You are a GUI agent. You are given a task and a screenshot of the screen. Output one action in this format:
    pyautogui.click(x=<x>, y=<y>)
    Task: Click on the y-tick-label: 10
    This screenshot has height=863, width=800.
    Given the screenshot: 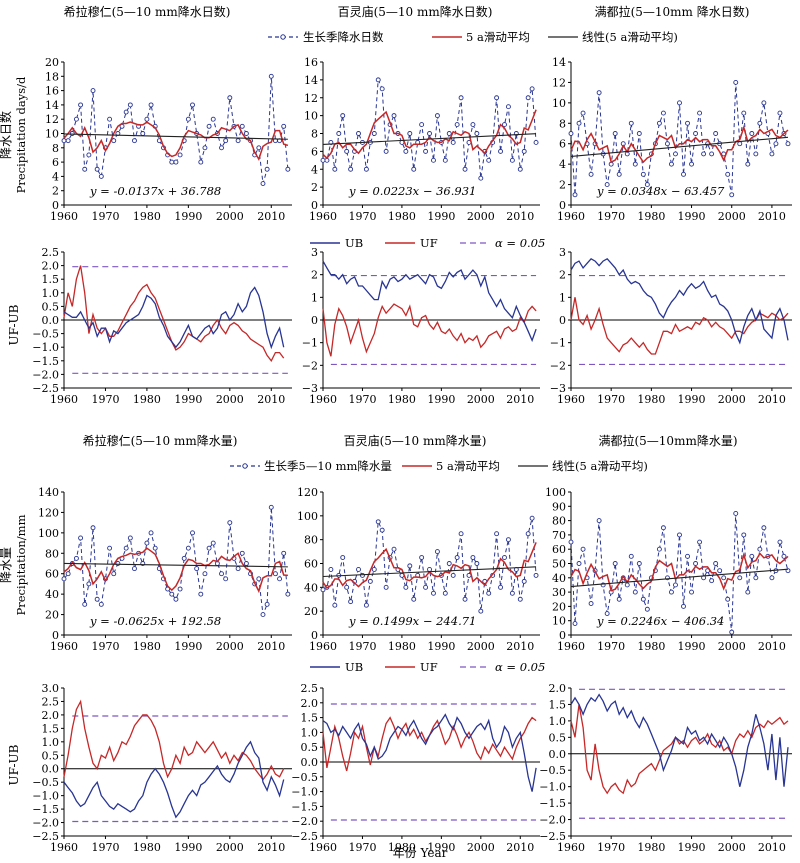 What is the action you would take?
    pyautogui.click(x=52, y=134)
    